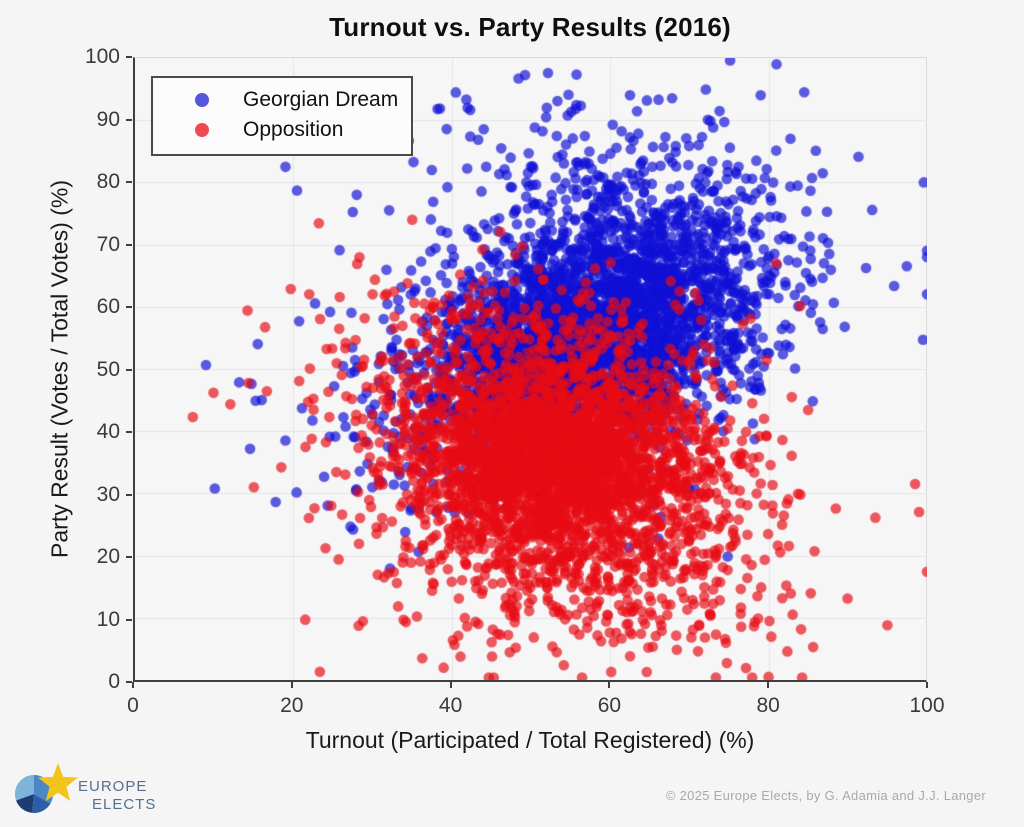 The width and height of the screenshot is (1024, 827). I want to click on legend-item-opposition: Opposition, so click(282, 130).